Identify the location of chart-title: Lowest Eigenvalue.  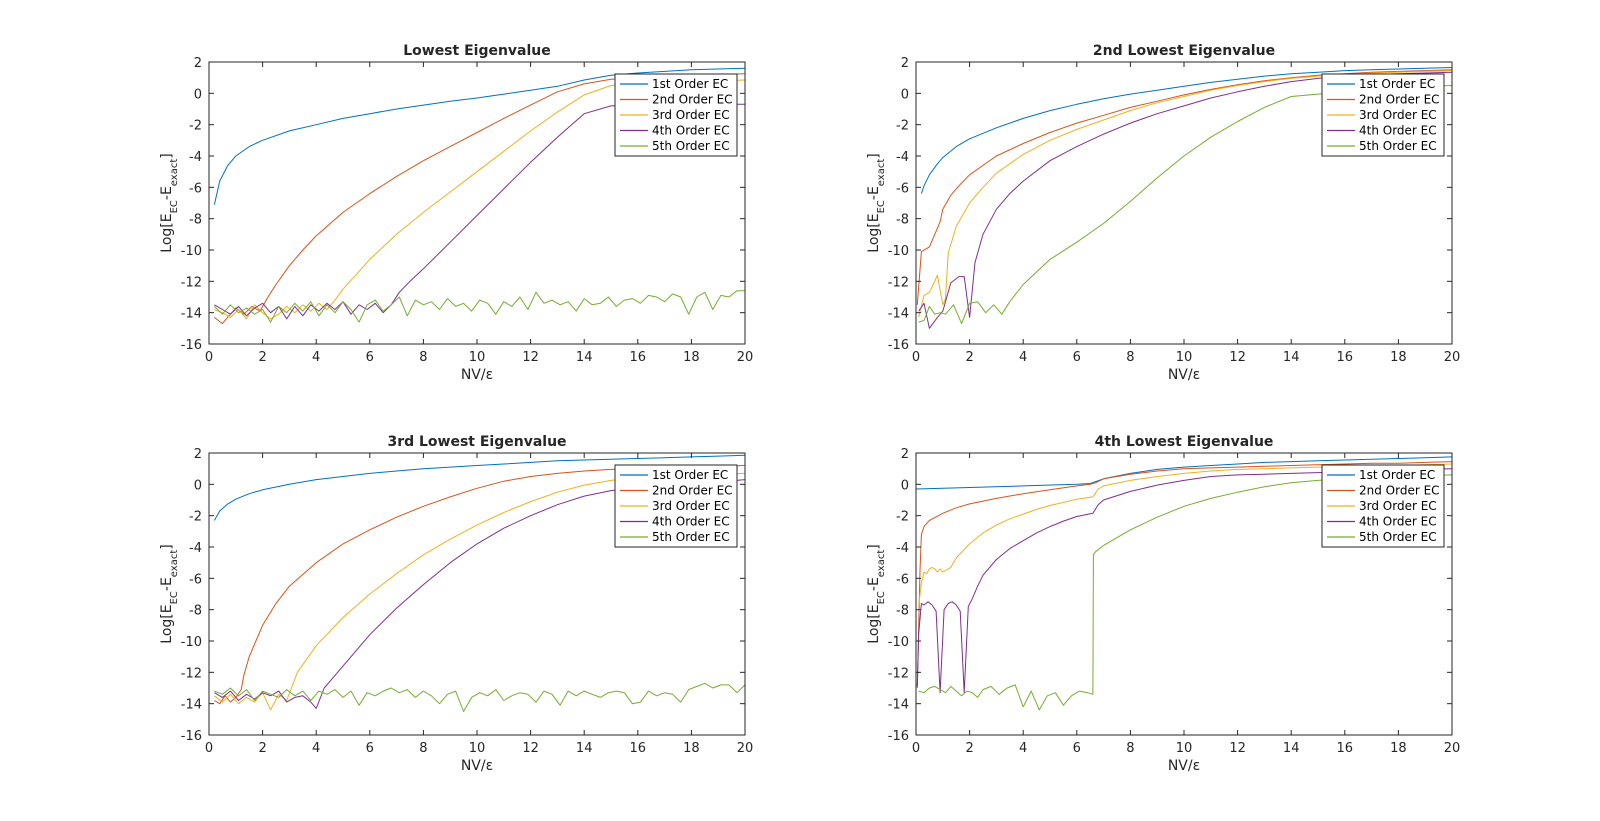
(477, 51).